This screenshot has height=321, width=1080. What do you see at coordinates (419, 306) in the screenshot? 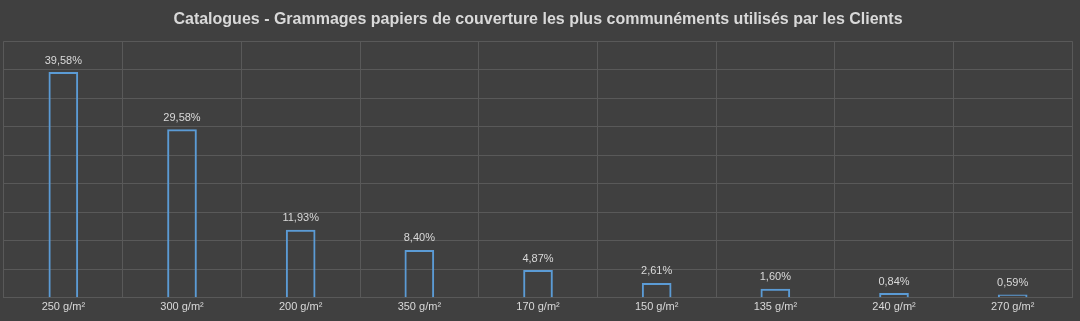
I see `x-tick-label: 350 g/m²` at bounding box center [419, 306].